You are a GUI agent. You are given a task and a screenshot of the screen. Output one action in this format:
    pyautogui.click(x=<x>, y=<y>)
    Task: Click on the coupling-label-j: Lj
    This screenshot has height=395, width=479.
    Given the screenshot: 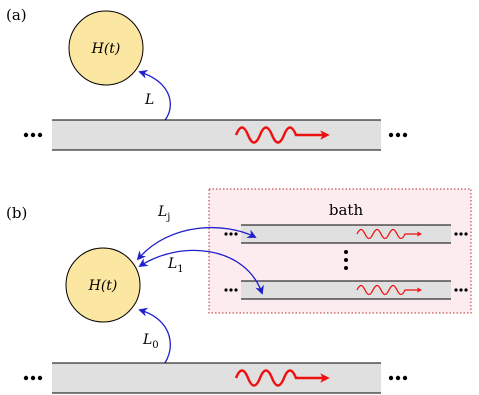 What is the action you would take?
    pyautogui.click(x=163, y=213)
    